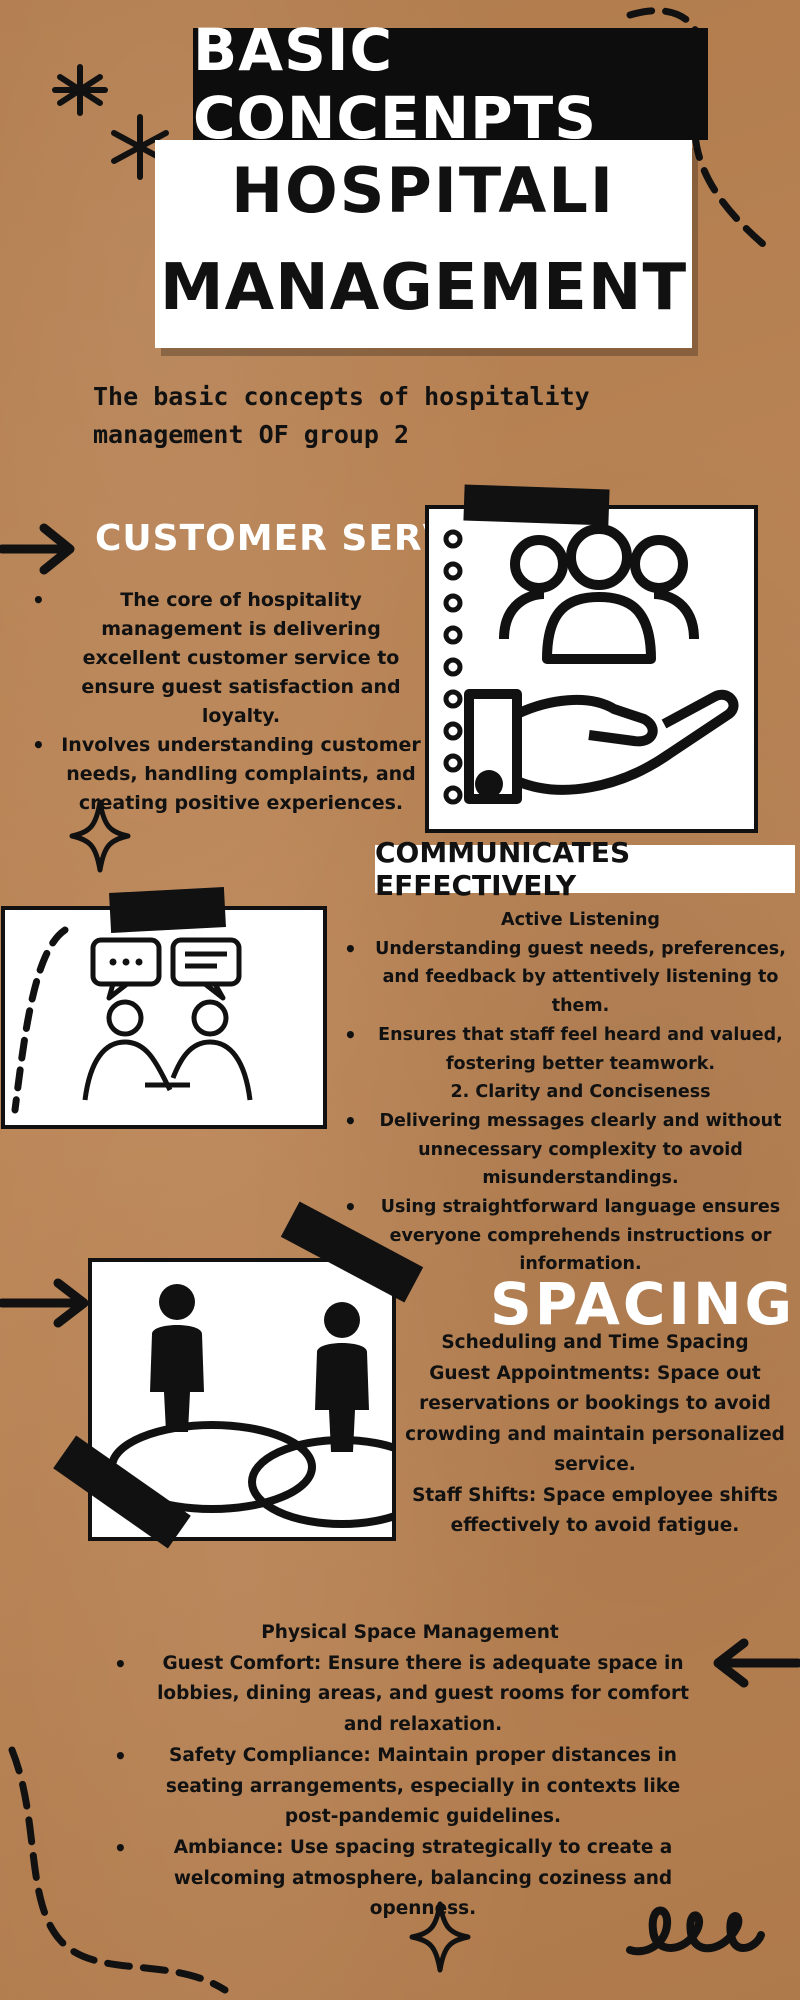 The height and width of the screenshot is (2000, 800). I want to click on spacing-image, so click(238, 1375).